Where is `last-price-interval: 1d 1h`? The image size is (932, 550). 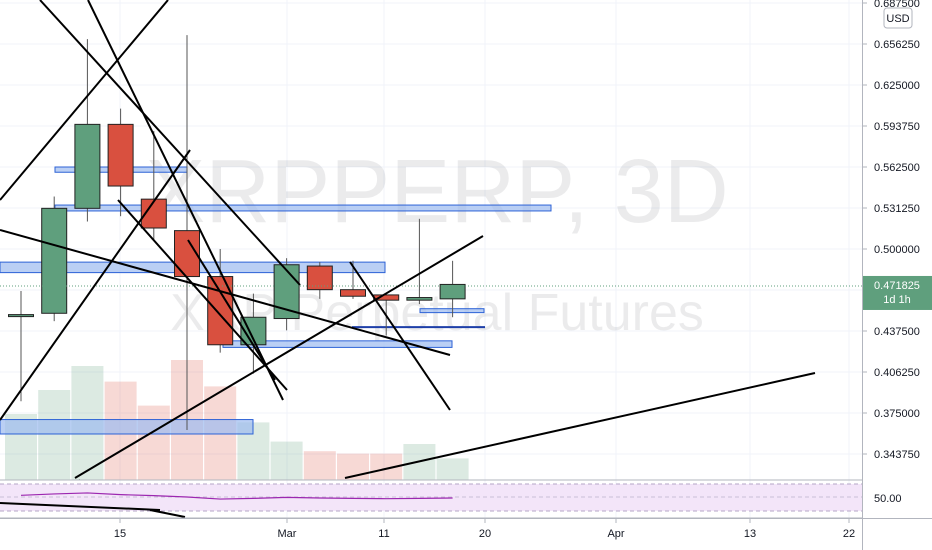
last-price-interval: 1d 1h is located at coordinates (897, 300).